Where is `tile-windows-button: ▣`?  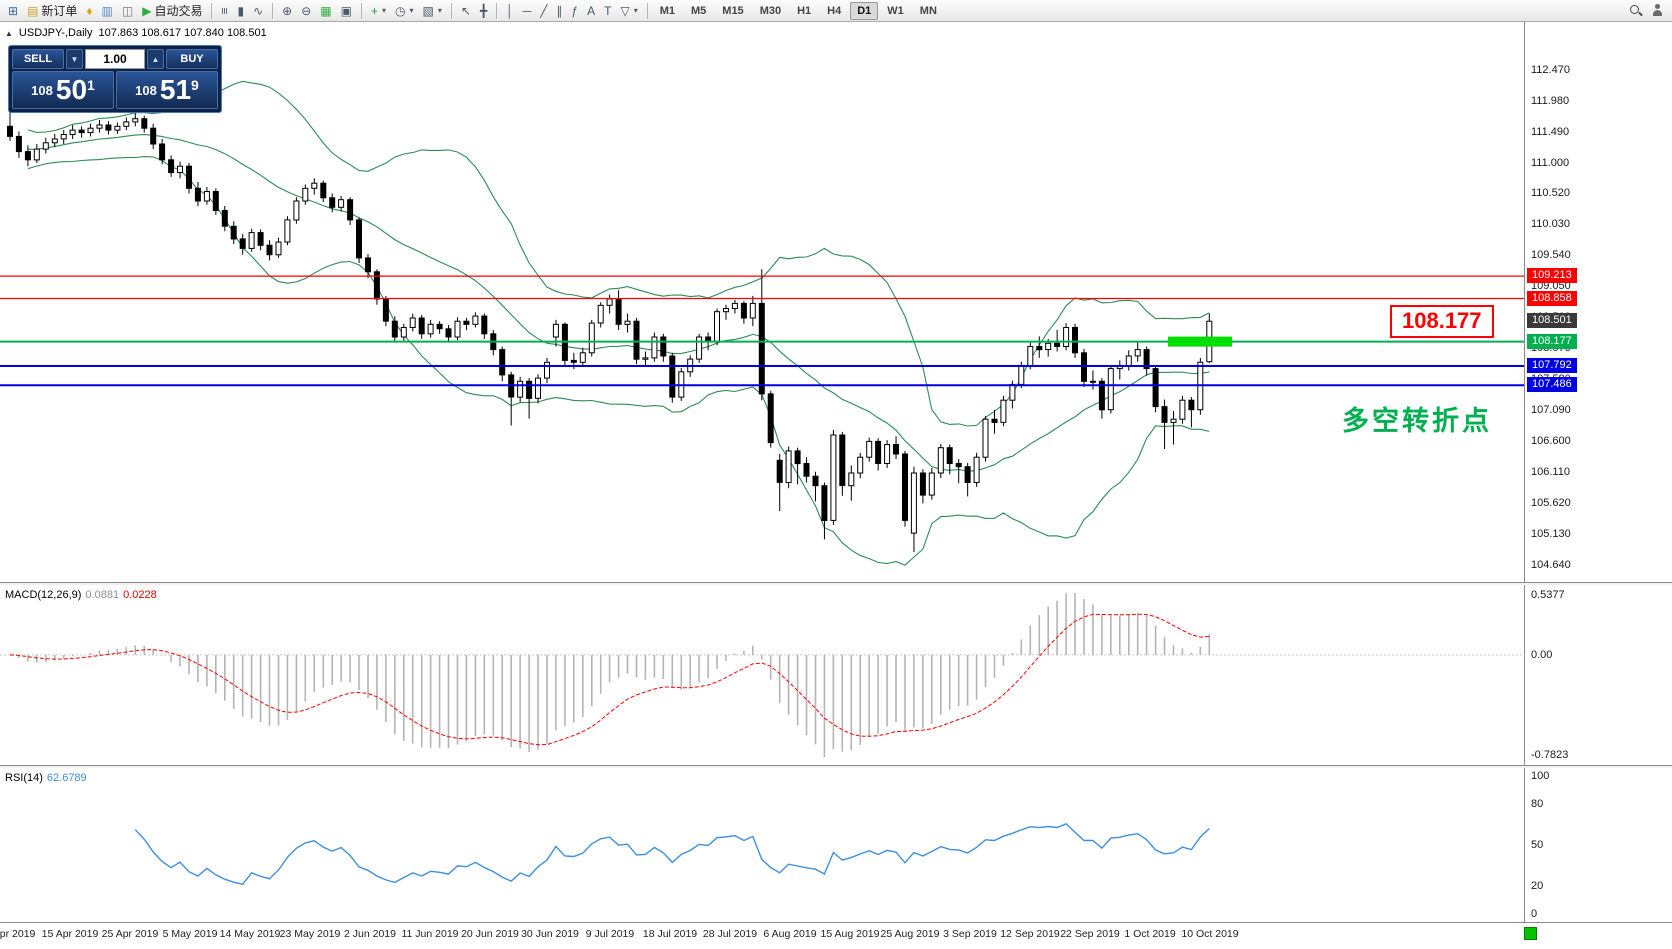
tile-windows-button: ▣ is located at coordinates (346, 11).